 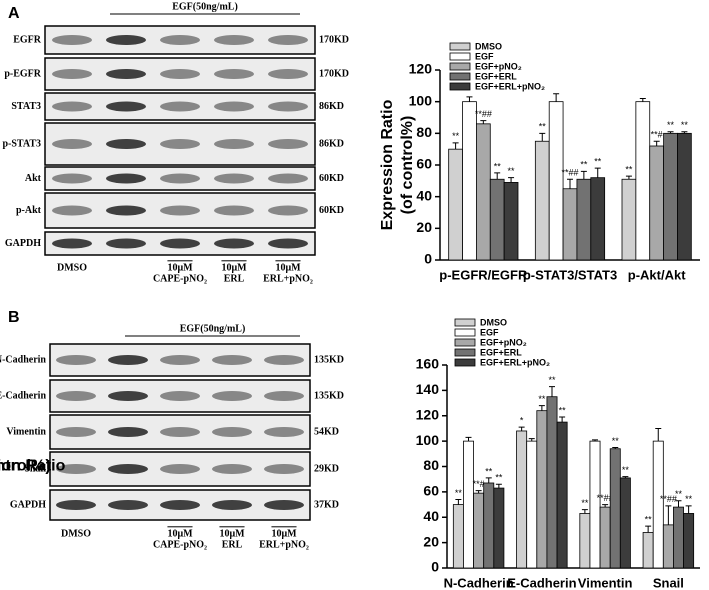 I want to click on y-axis-label: (of Control%), so click(x=25, y=466).